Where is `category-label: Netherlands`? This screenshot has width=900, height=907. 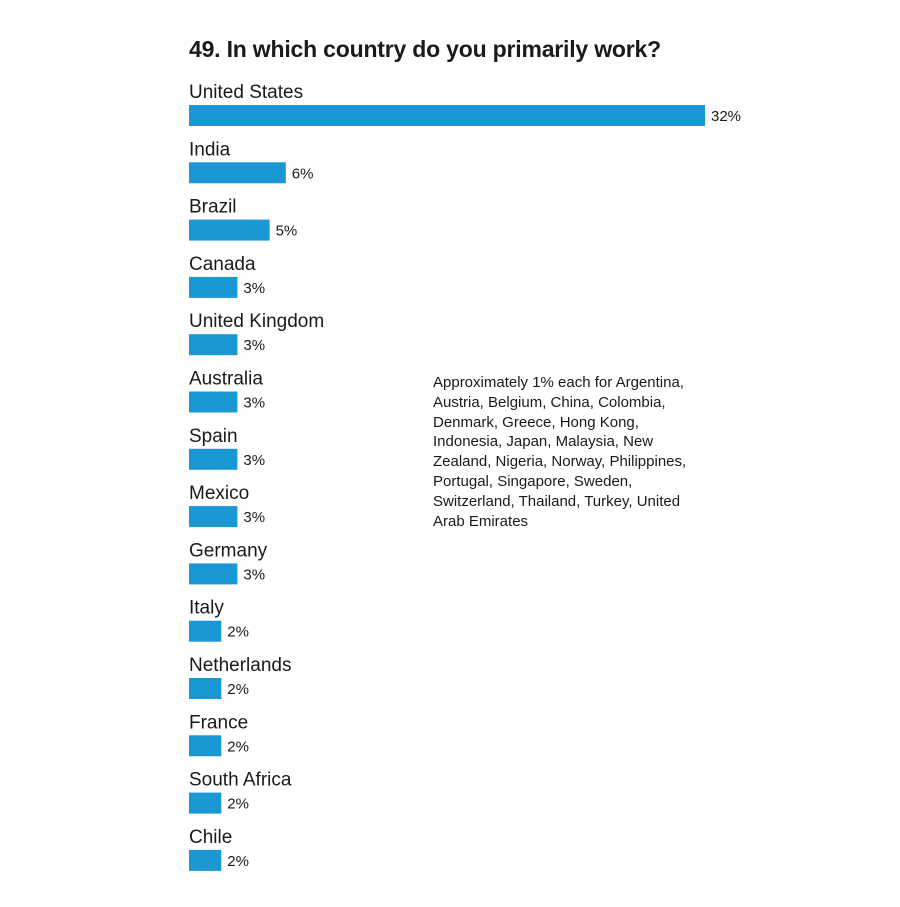
category-label: Netherlands is located at coordinates (240, 665).